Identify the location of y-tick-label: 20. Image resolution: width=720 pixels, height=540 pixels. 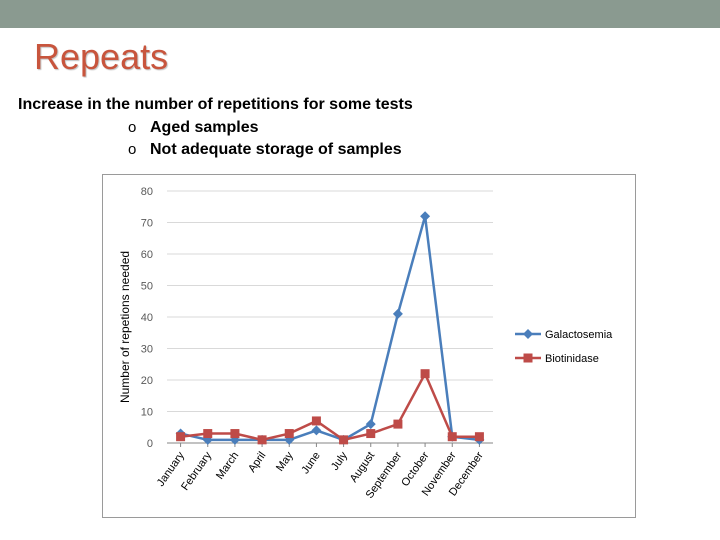
(147, 381).